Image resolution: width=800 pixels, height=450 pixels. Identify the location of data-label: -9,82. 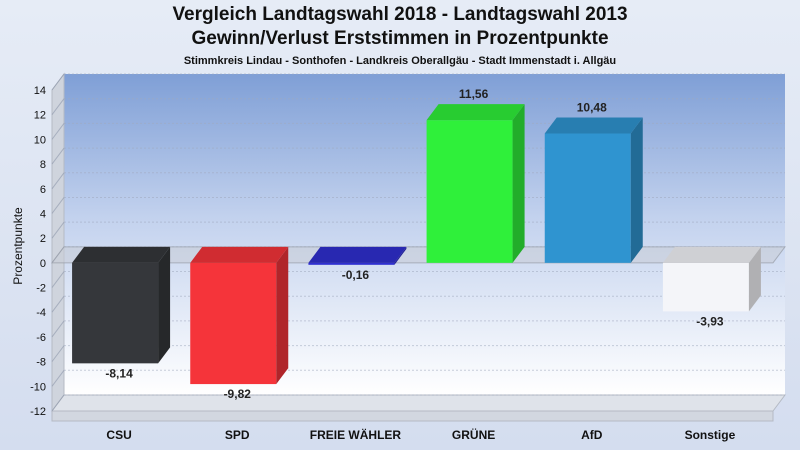
(238, 394).